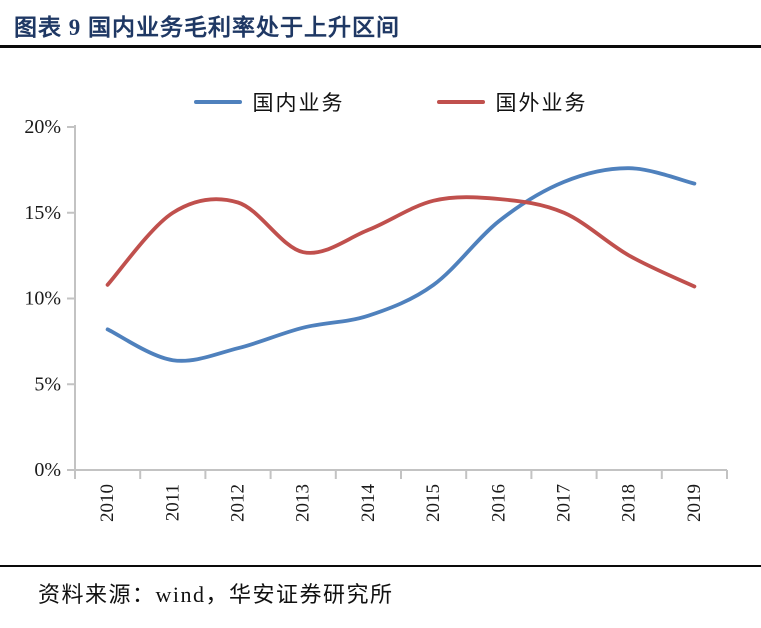 The width and height of the screenshot is (761, 628). I want to click on figure-title: 图表 9 国内业务毛利率处于上升区间, so click(207, 27).